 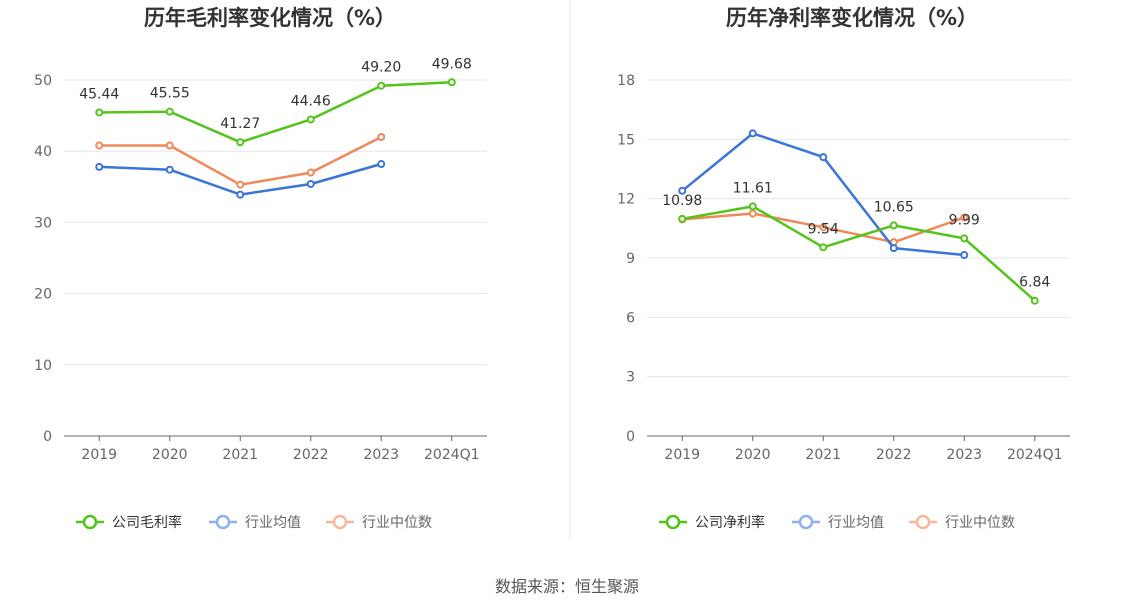 I want to click on chart-0-x-tick: 2021, so click(x=240, y=455).